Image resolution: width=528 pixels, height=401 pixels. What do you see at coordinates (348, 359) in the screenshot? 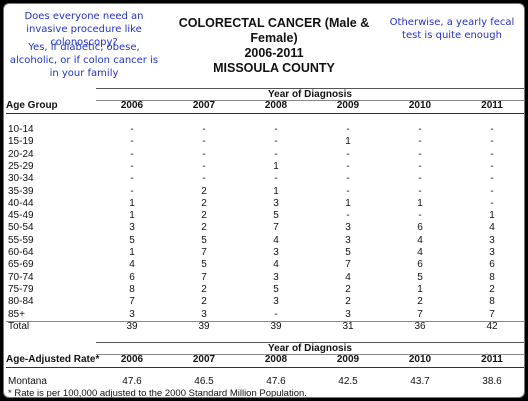
I see `table2-year-2009: 2009` at bounding box center [348, 359].